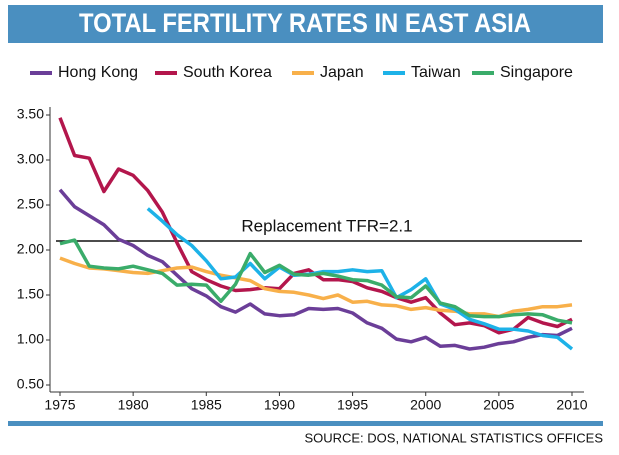  Describe the element at coordinates (206, 405) in the screenshot. I see `x-tick-label: 1985` at that location.